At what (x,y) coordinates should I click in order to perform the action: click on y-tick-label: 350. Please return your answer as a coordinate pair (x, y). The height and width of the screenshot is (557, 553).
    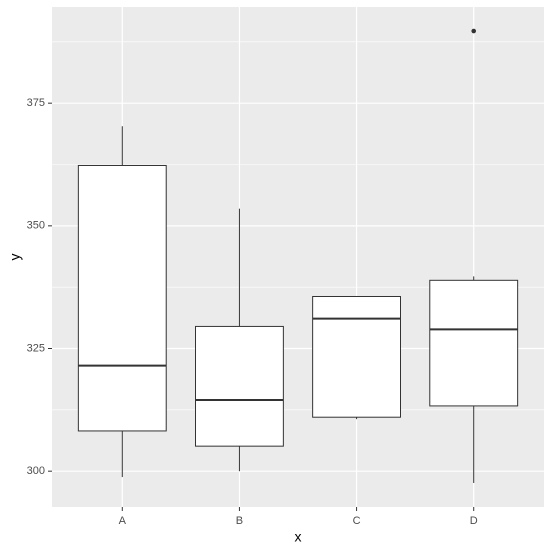
    Looking at the image, I should click on (36, 226).